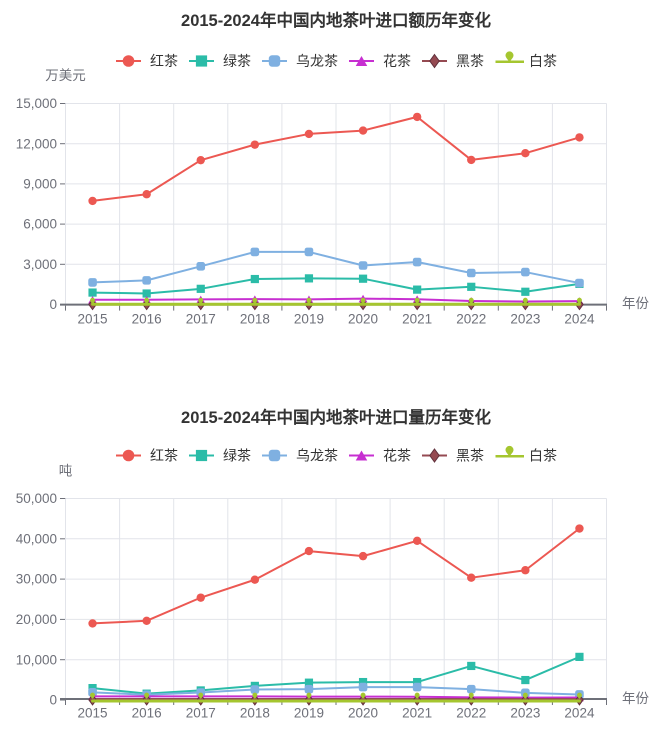  Describe the element at coordinates (65, 75) in the screenshot. I see `svg-text: 万美元` at that location.